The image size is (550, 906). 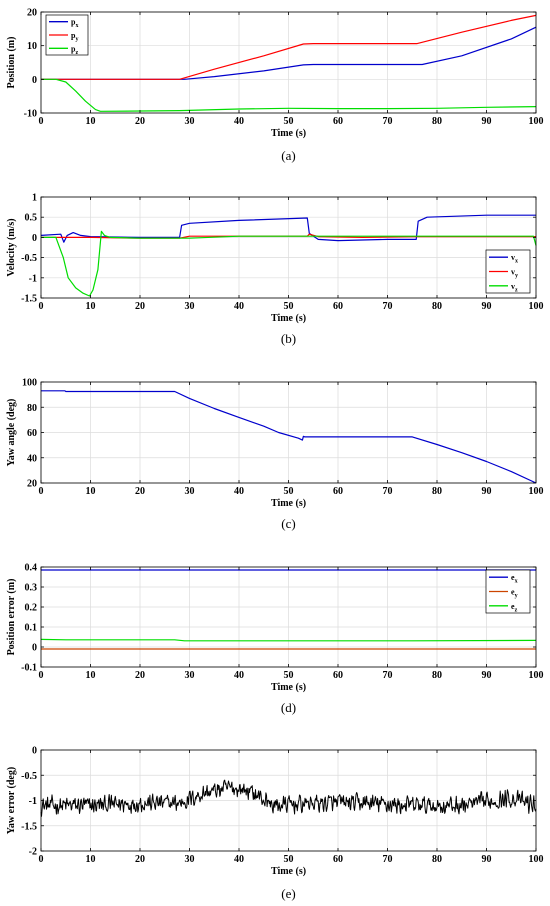 I want to click on legend-entry: ez, so click(x=514, y=608).